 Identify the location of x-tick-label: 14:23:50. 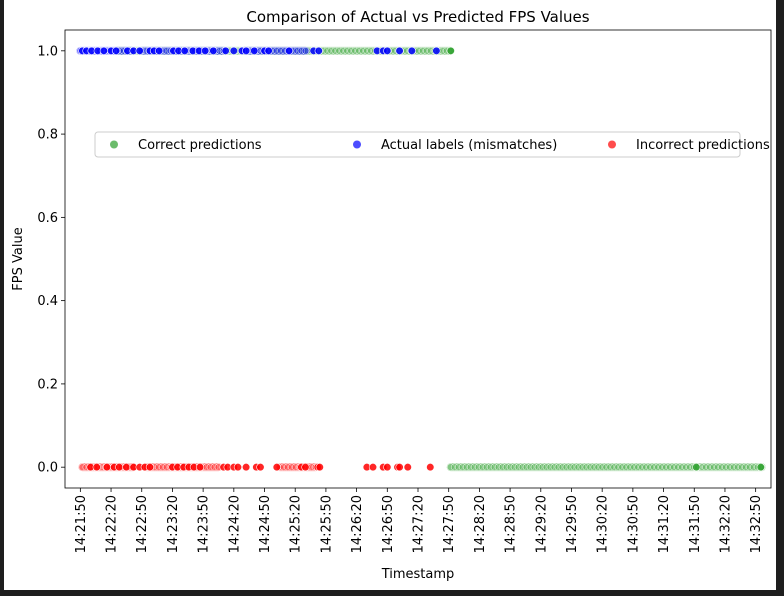
(204, 524).